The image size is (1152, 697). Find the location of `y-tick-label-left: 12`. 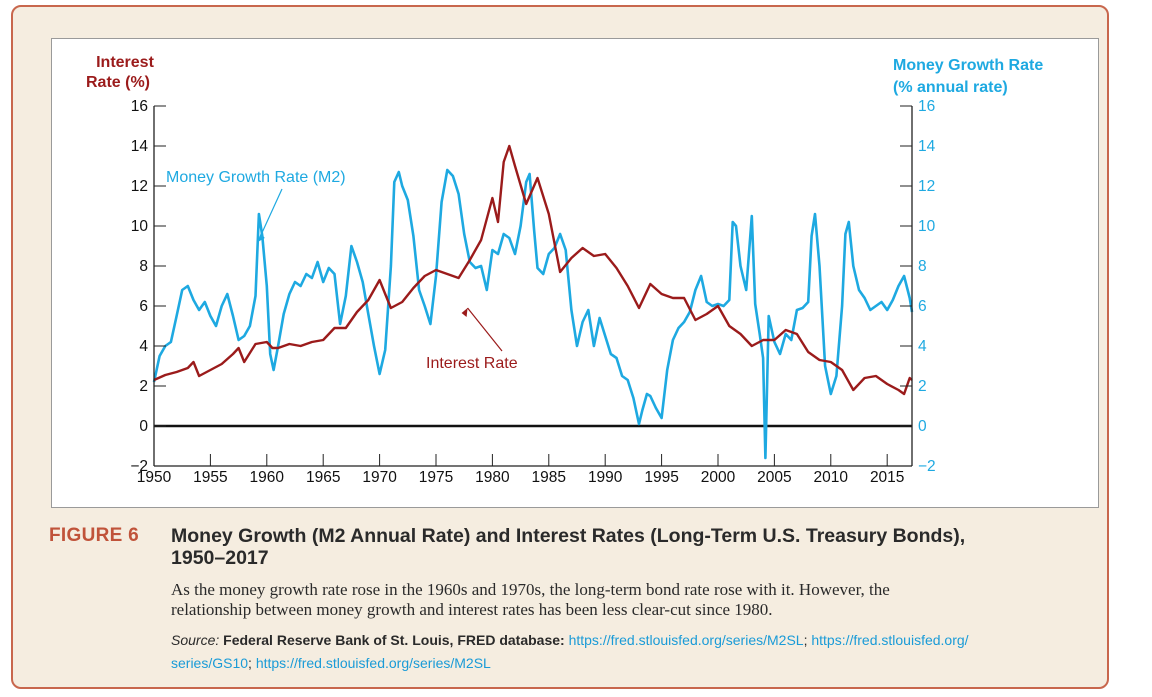

y-tick-label-left: 12 is located at coordinates (139, 186).